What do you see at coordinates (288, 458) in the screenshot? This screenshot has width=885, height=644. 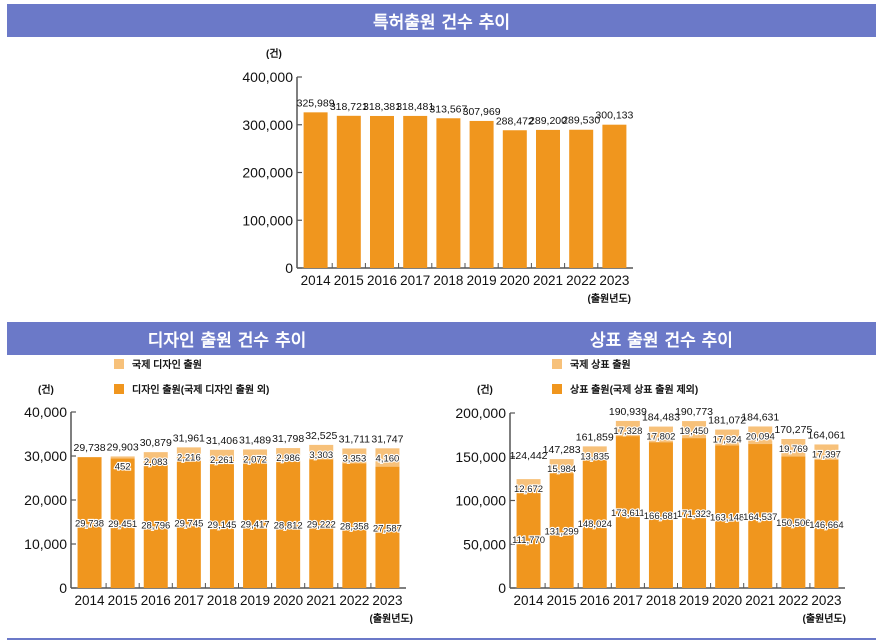 I see `bar-intl-value-label: 2,986` at bounding box center [288, 458].